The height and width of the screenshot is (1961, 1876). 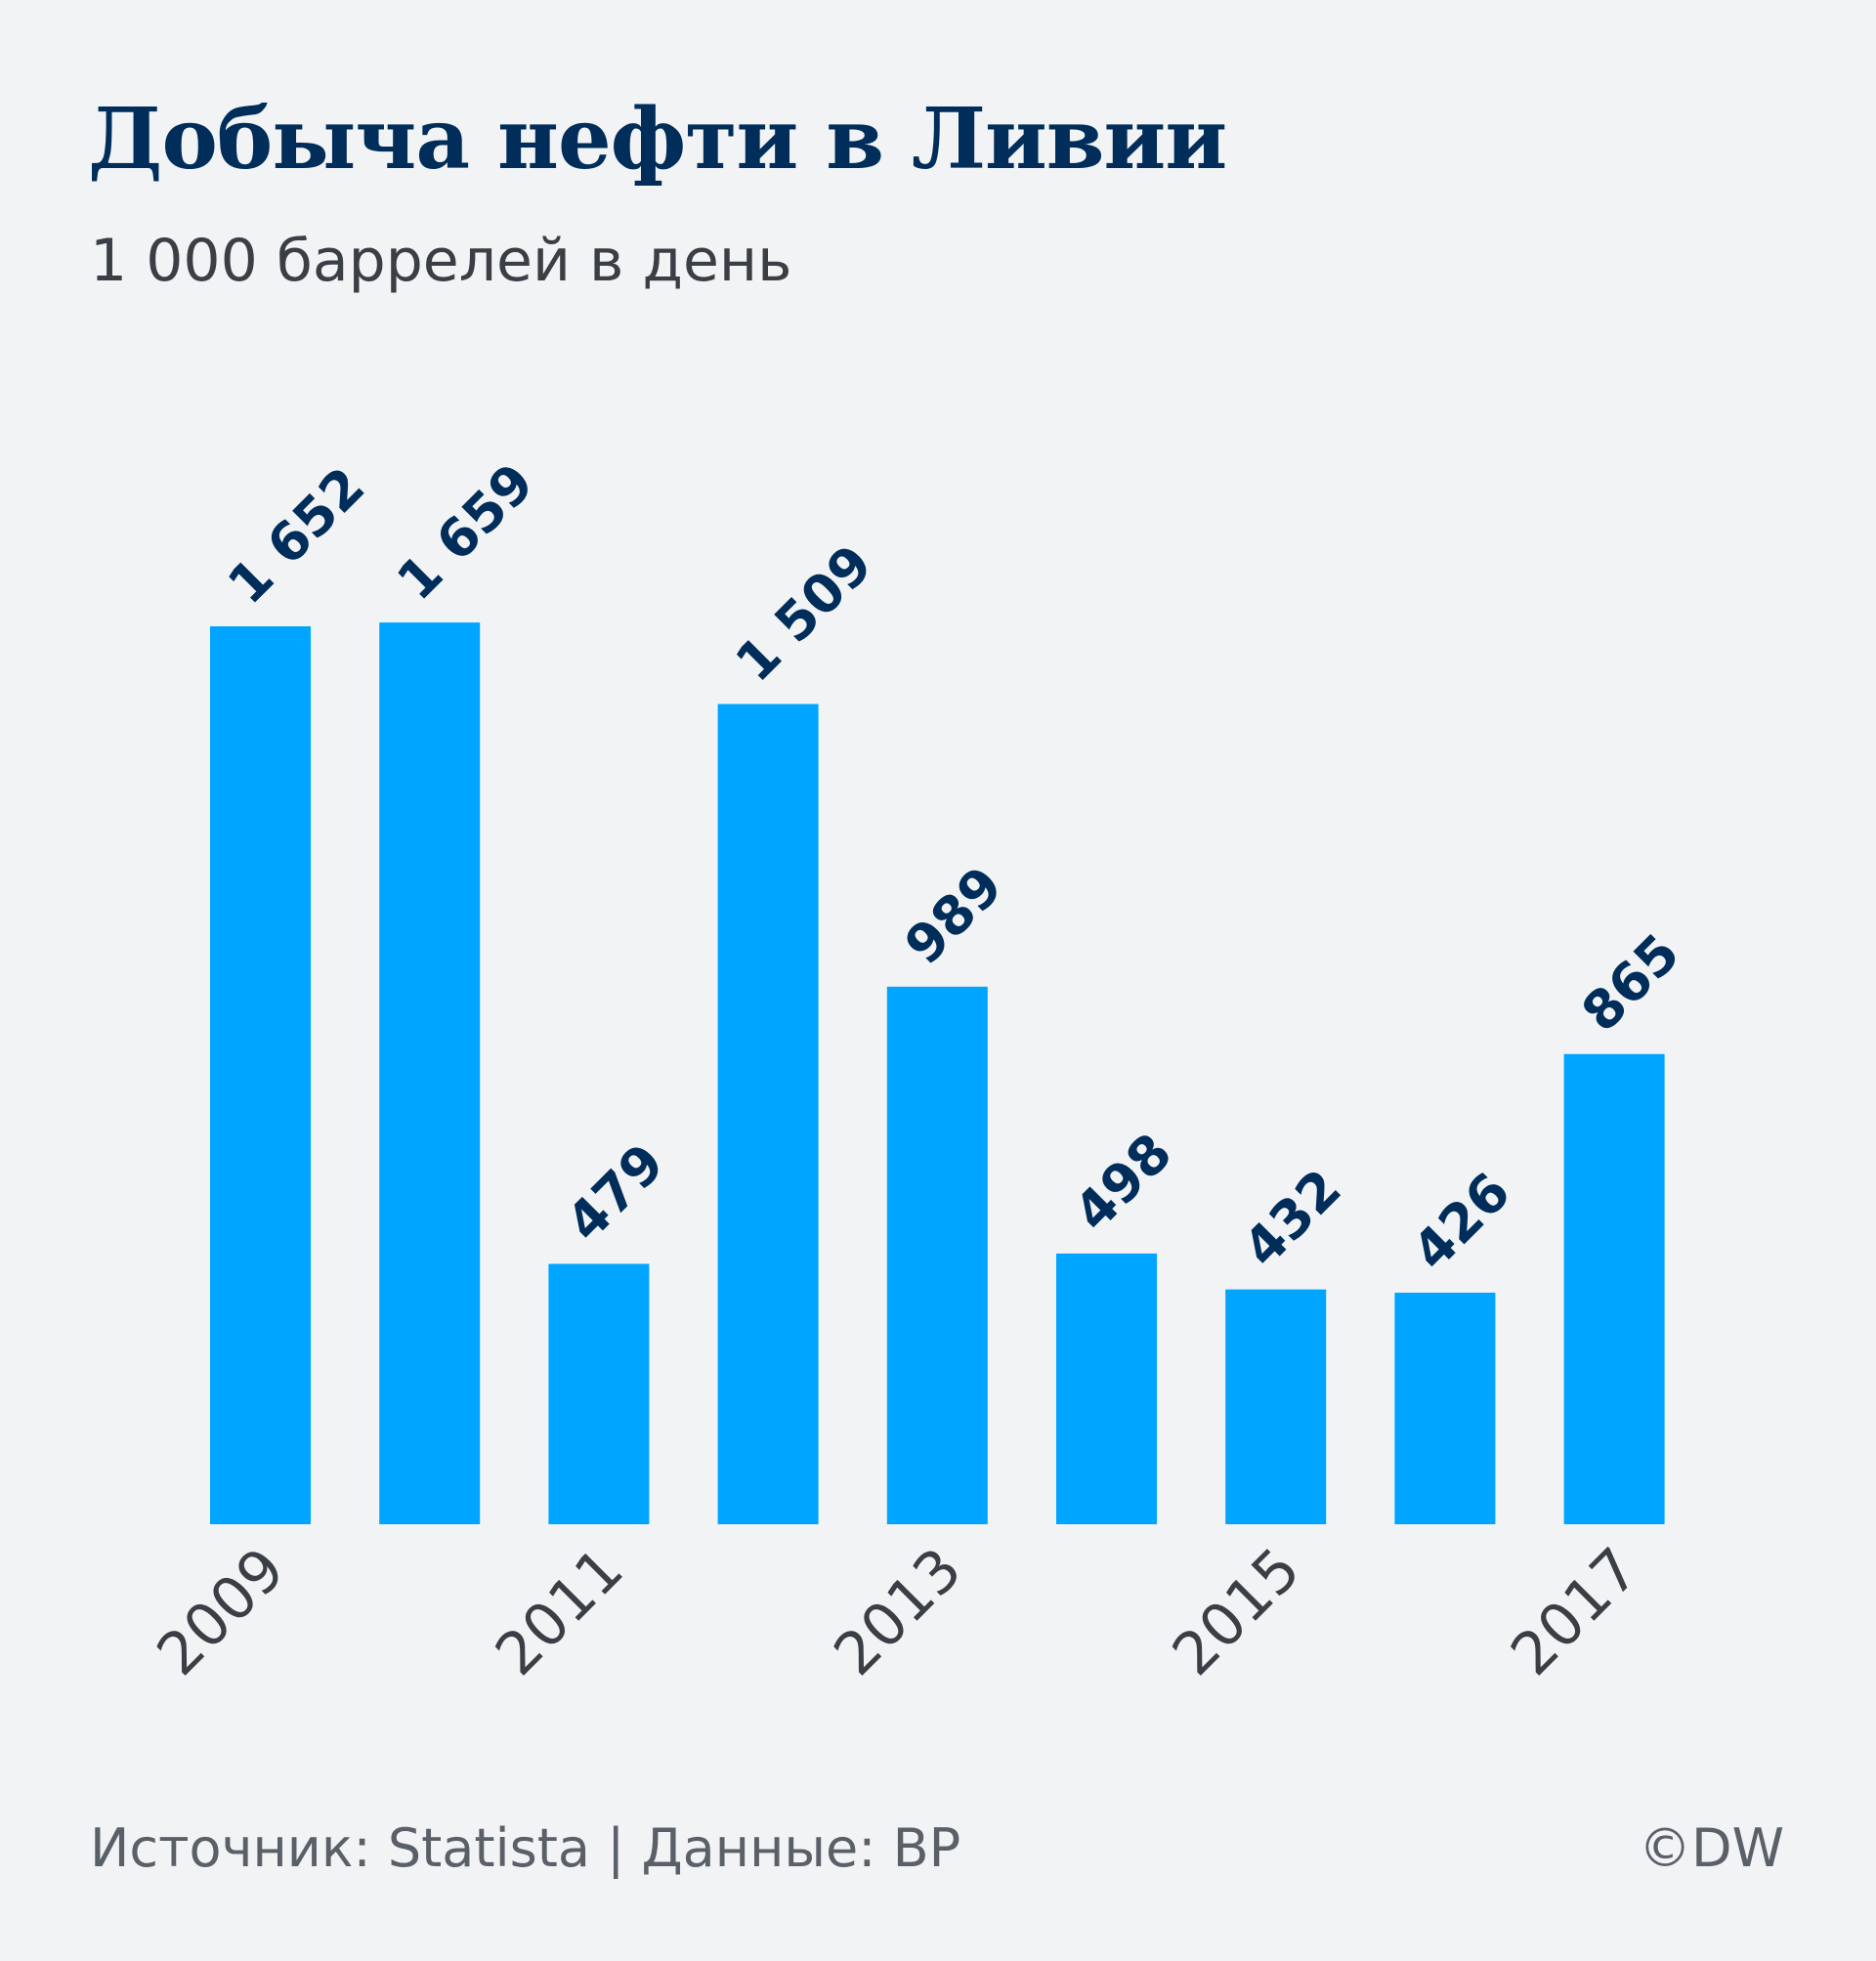 What do you see at coordinates (1106, 1388) in the screenshot?
I see `bar-2014` at bounding box center [1106, 1388].